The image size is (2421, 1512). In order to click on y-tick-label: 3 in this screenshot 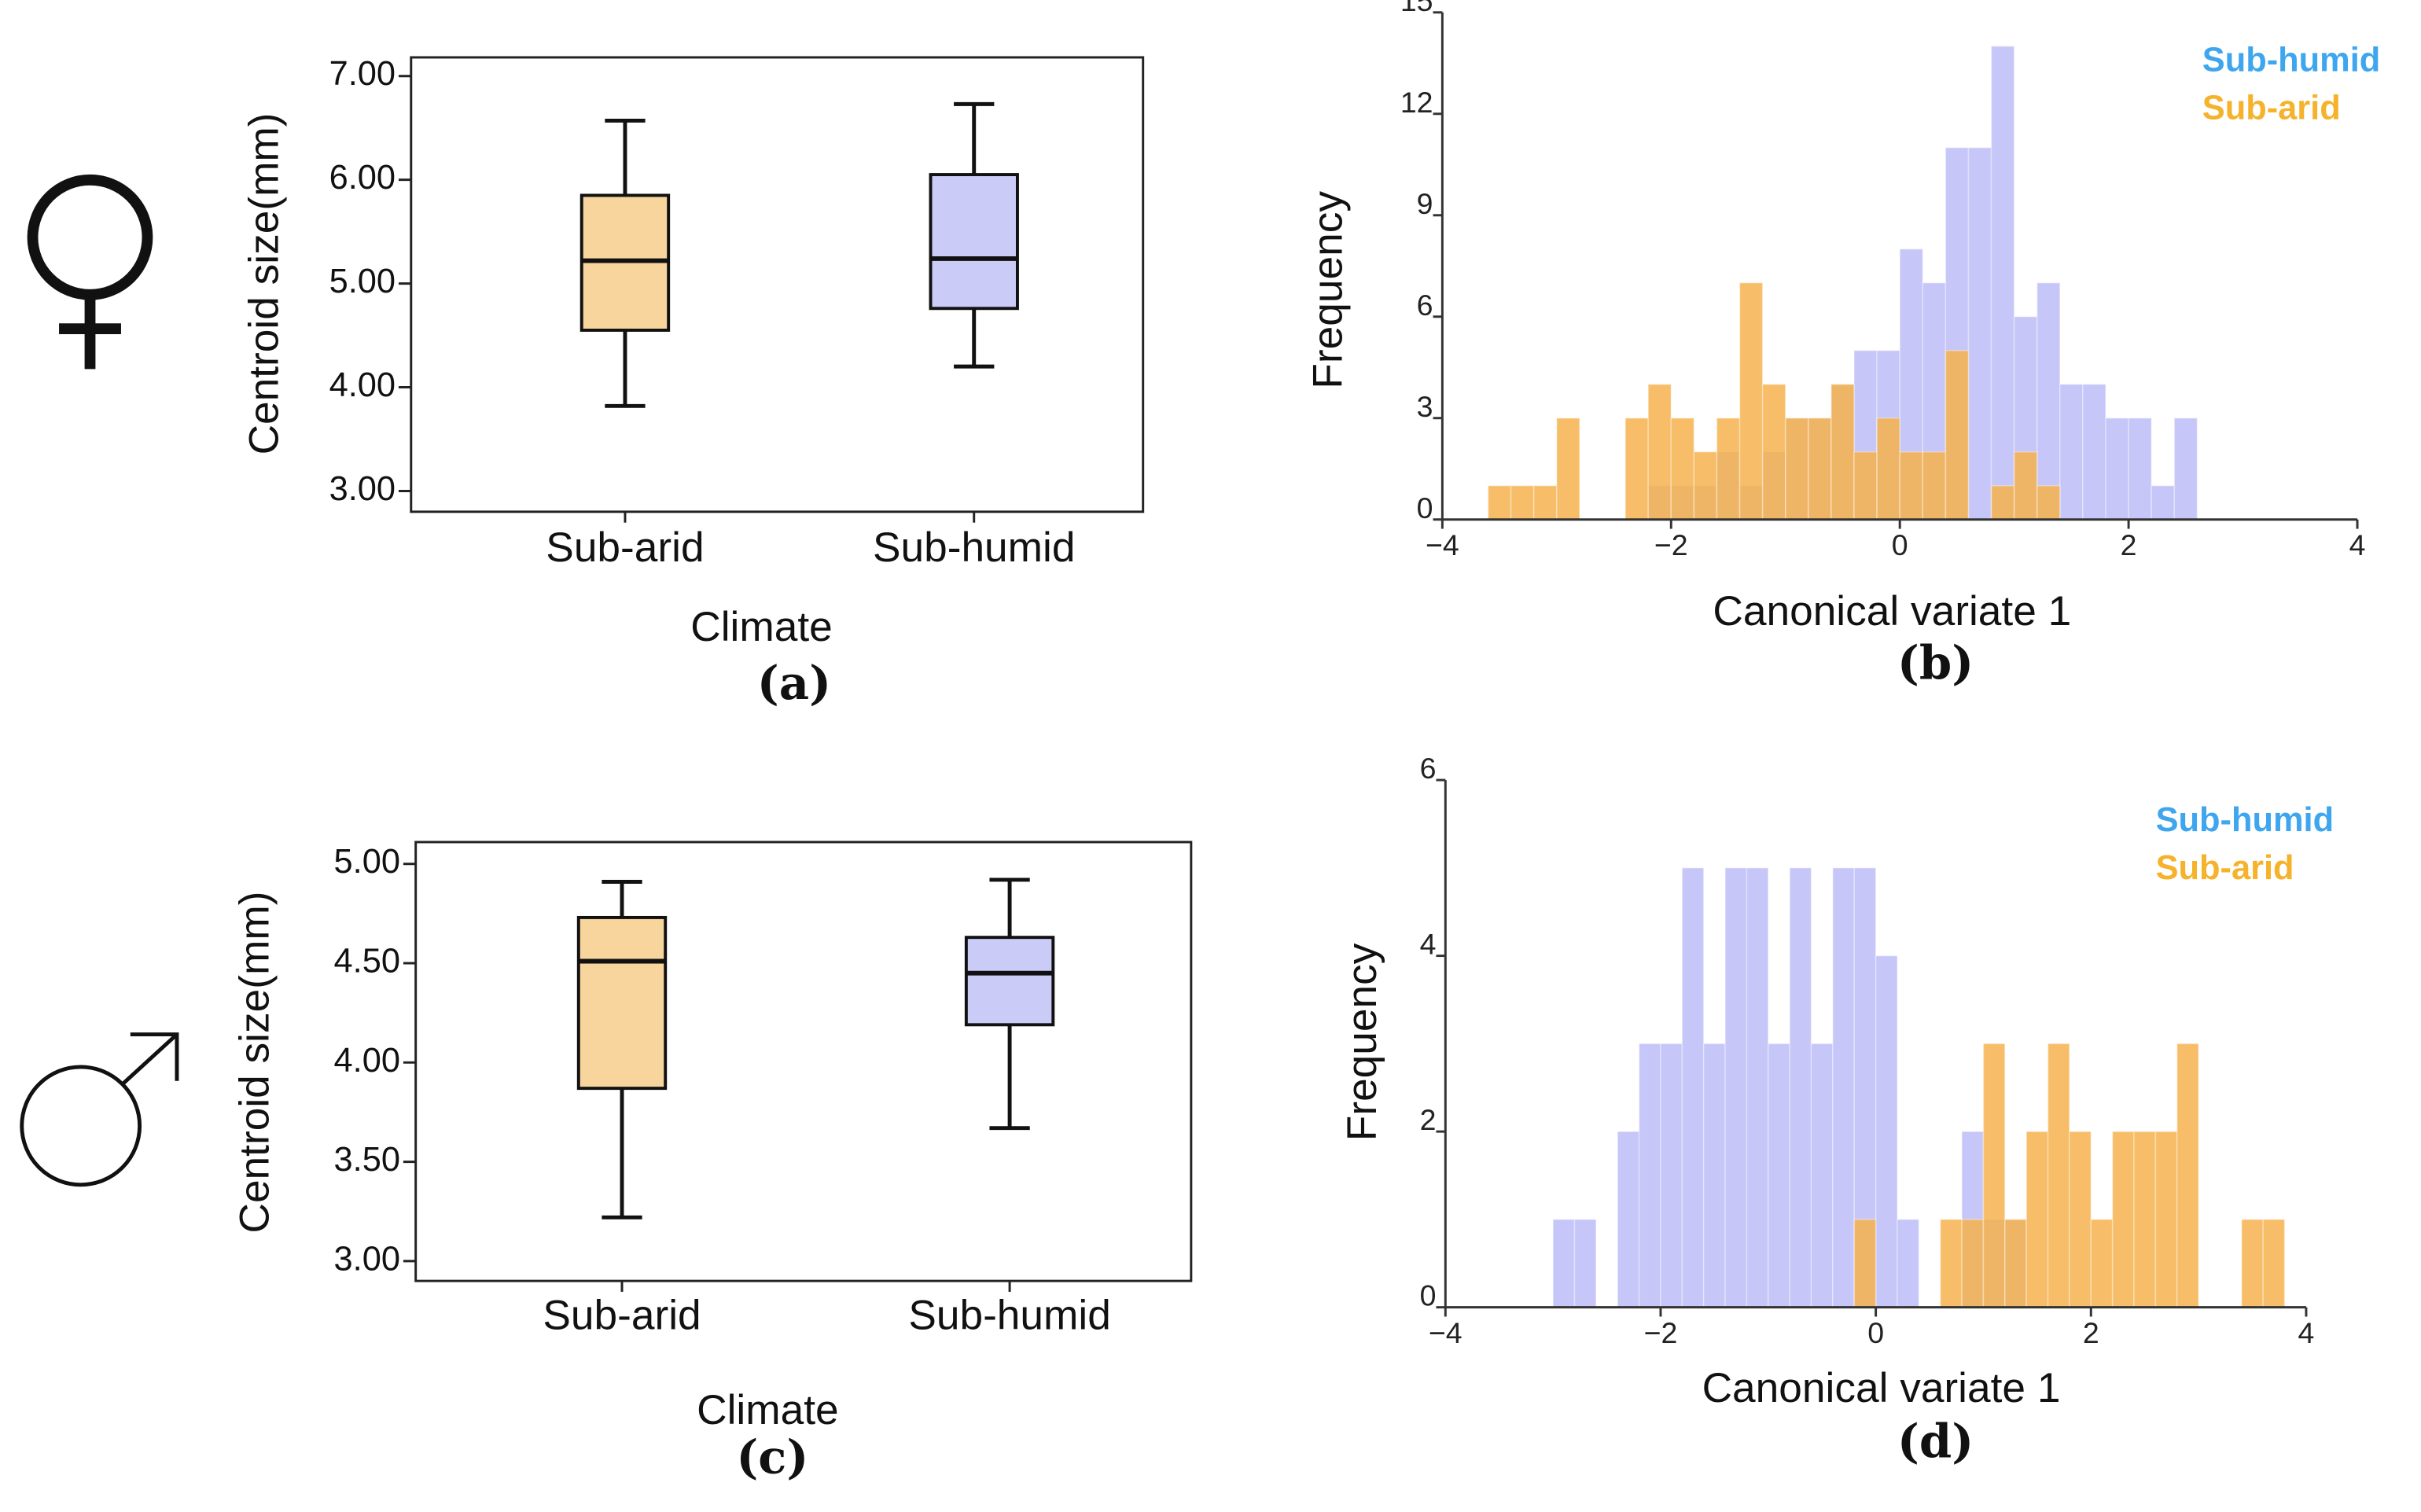, I will do `click(1425, 406)`.